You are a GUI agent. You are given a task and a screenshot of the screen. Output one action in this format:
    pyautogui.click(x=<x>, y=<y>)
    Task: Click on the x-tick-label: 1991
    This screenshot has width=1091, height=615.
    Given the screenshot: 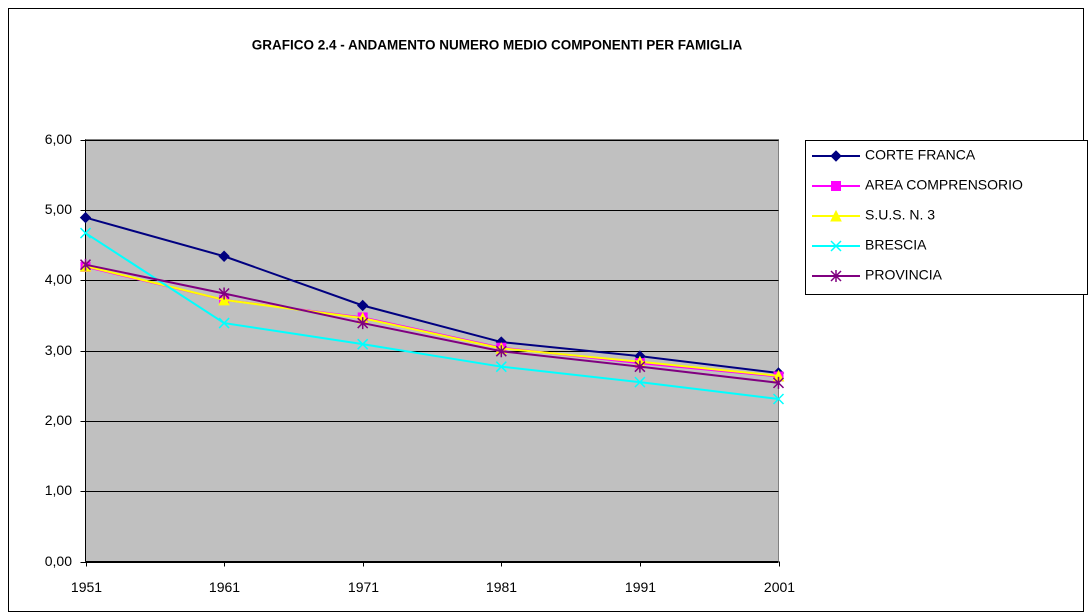 What is the action you would take?
    pyautogui.click(x=640, y=587)
    